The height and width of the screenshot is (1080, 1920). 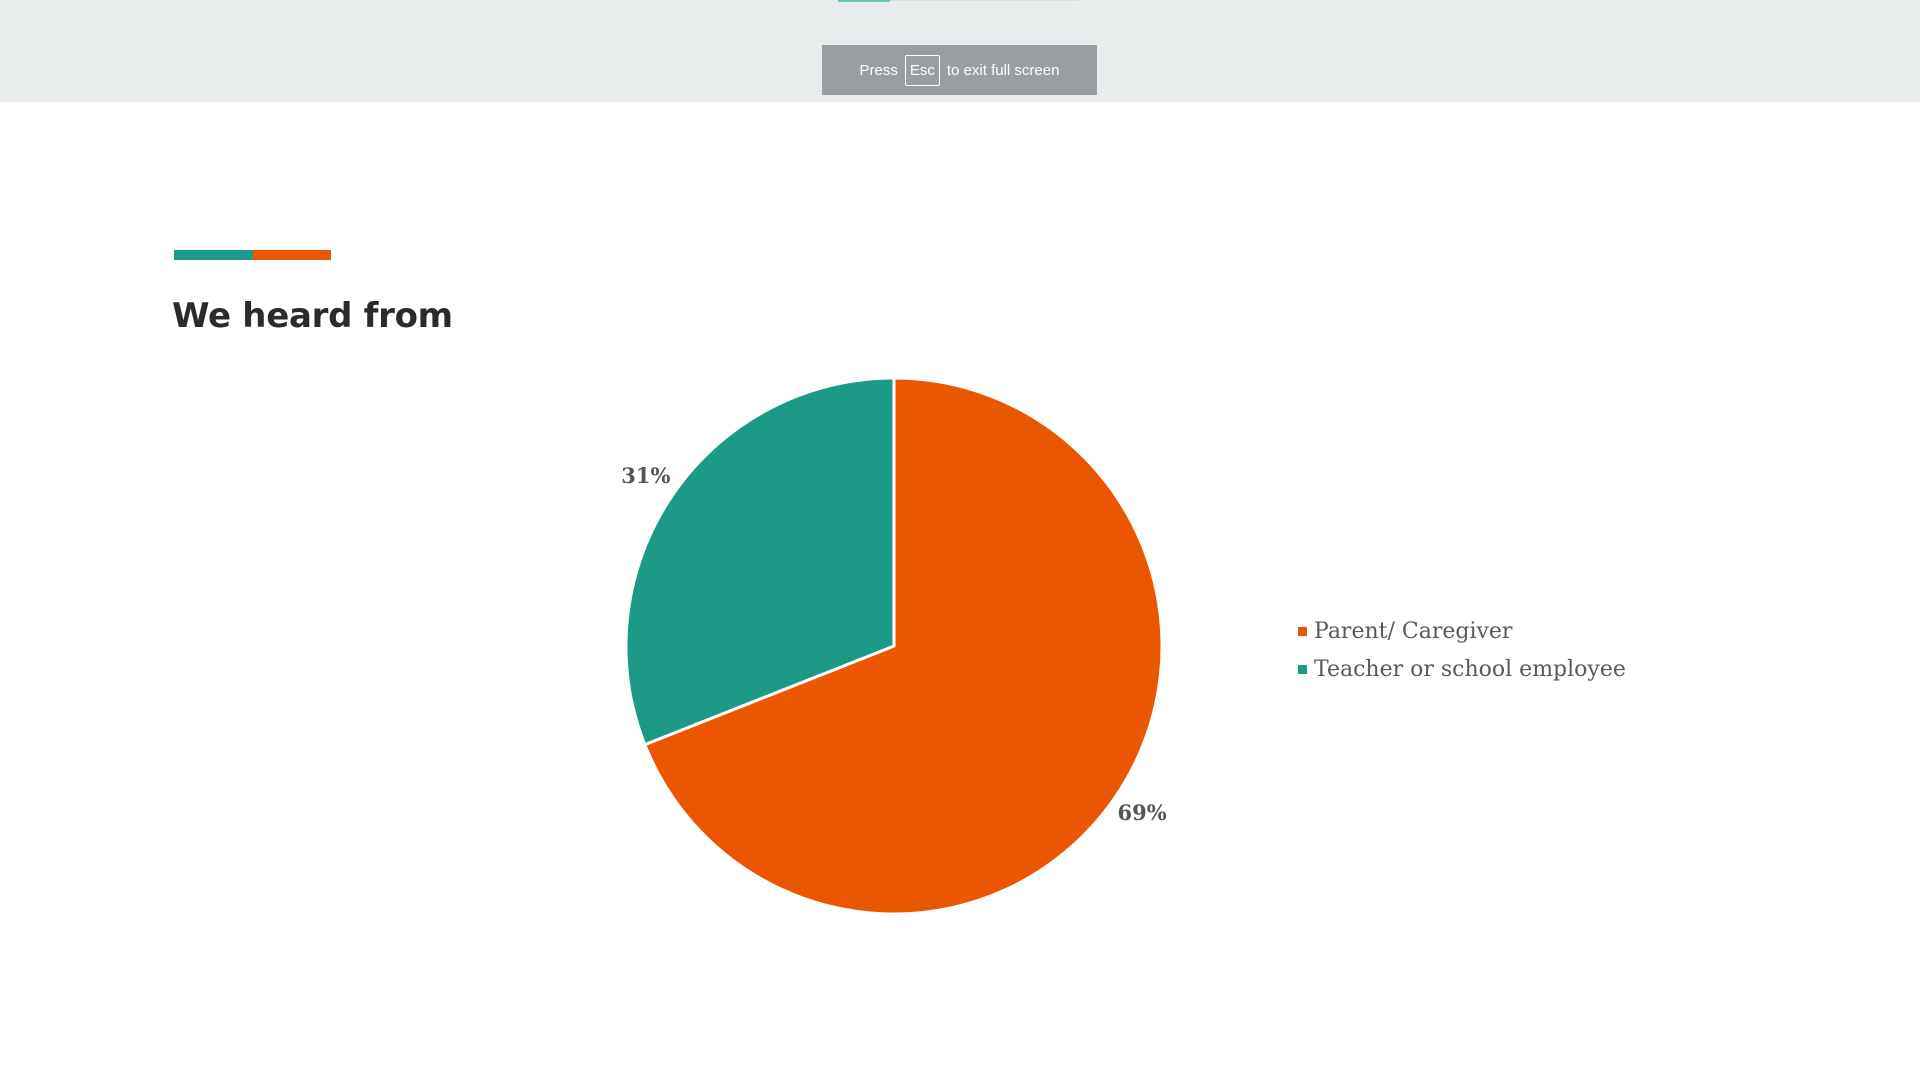 I want to click on fullscreen-notice-press: Press, so click(x=878, y=70).